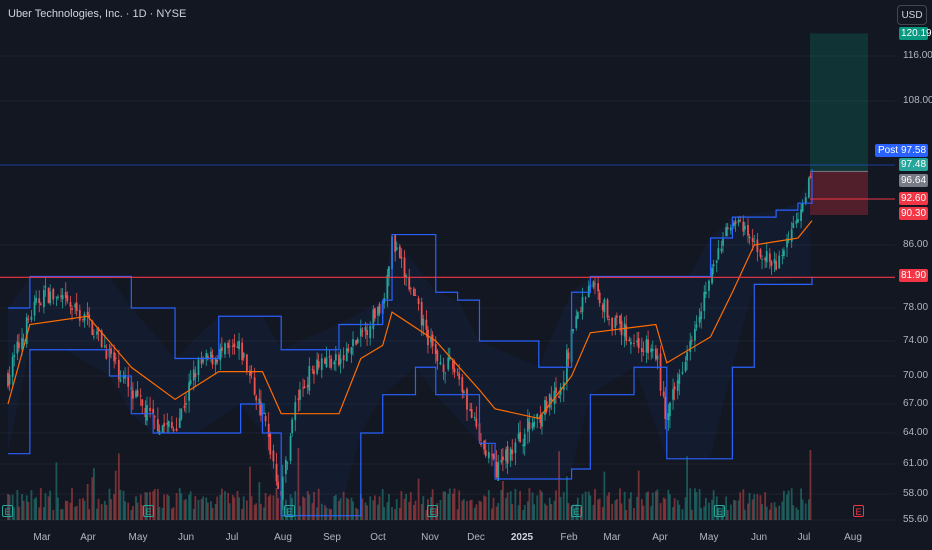  Describe the element at coordinates (912, 15) in the screenshot. I see `currency-button: USD` at that location.